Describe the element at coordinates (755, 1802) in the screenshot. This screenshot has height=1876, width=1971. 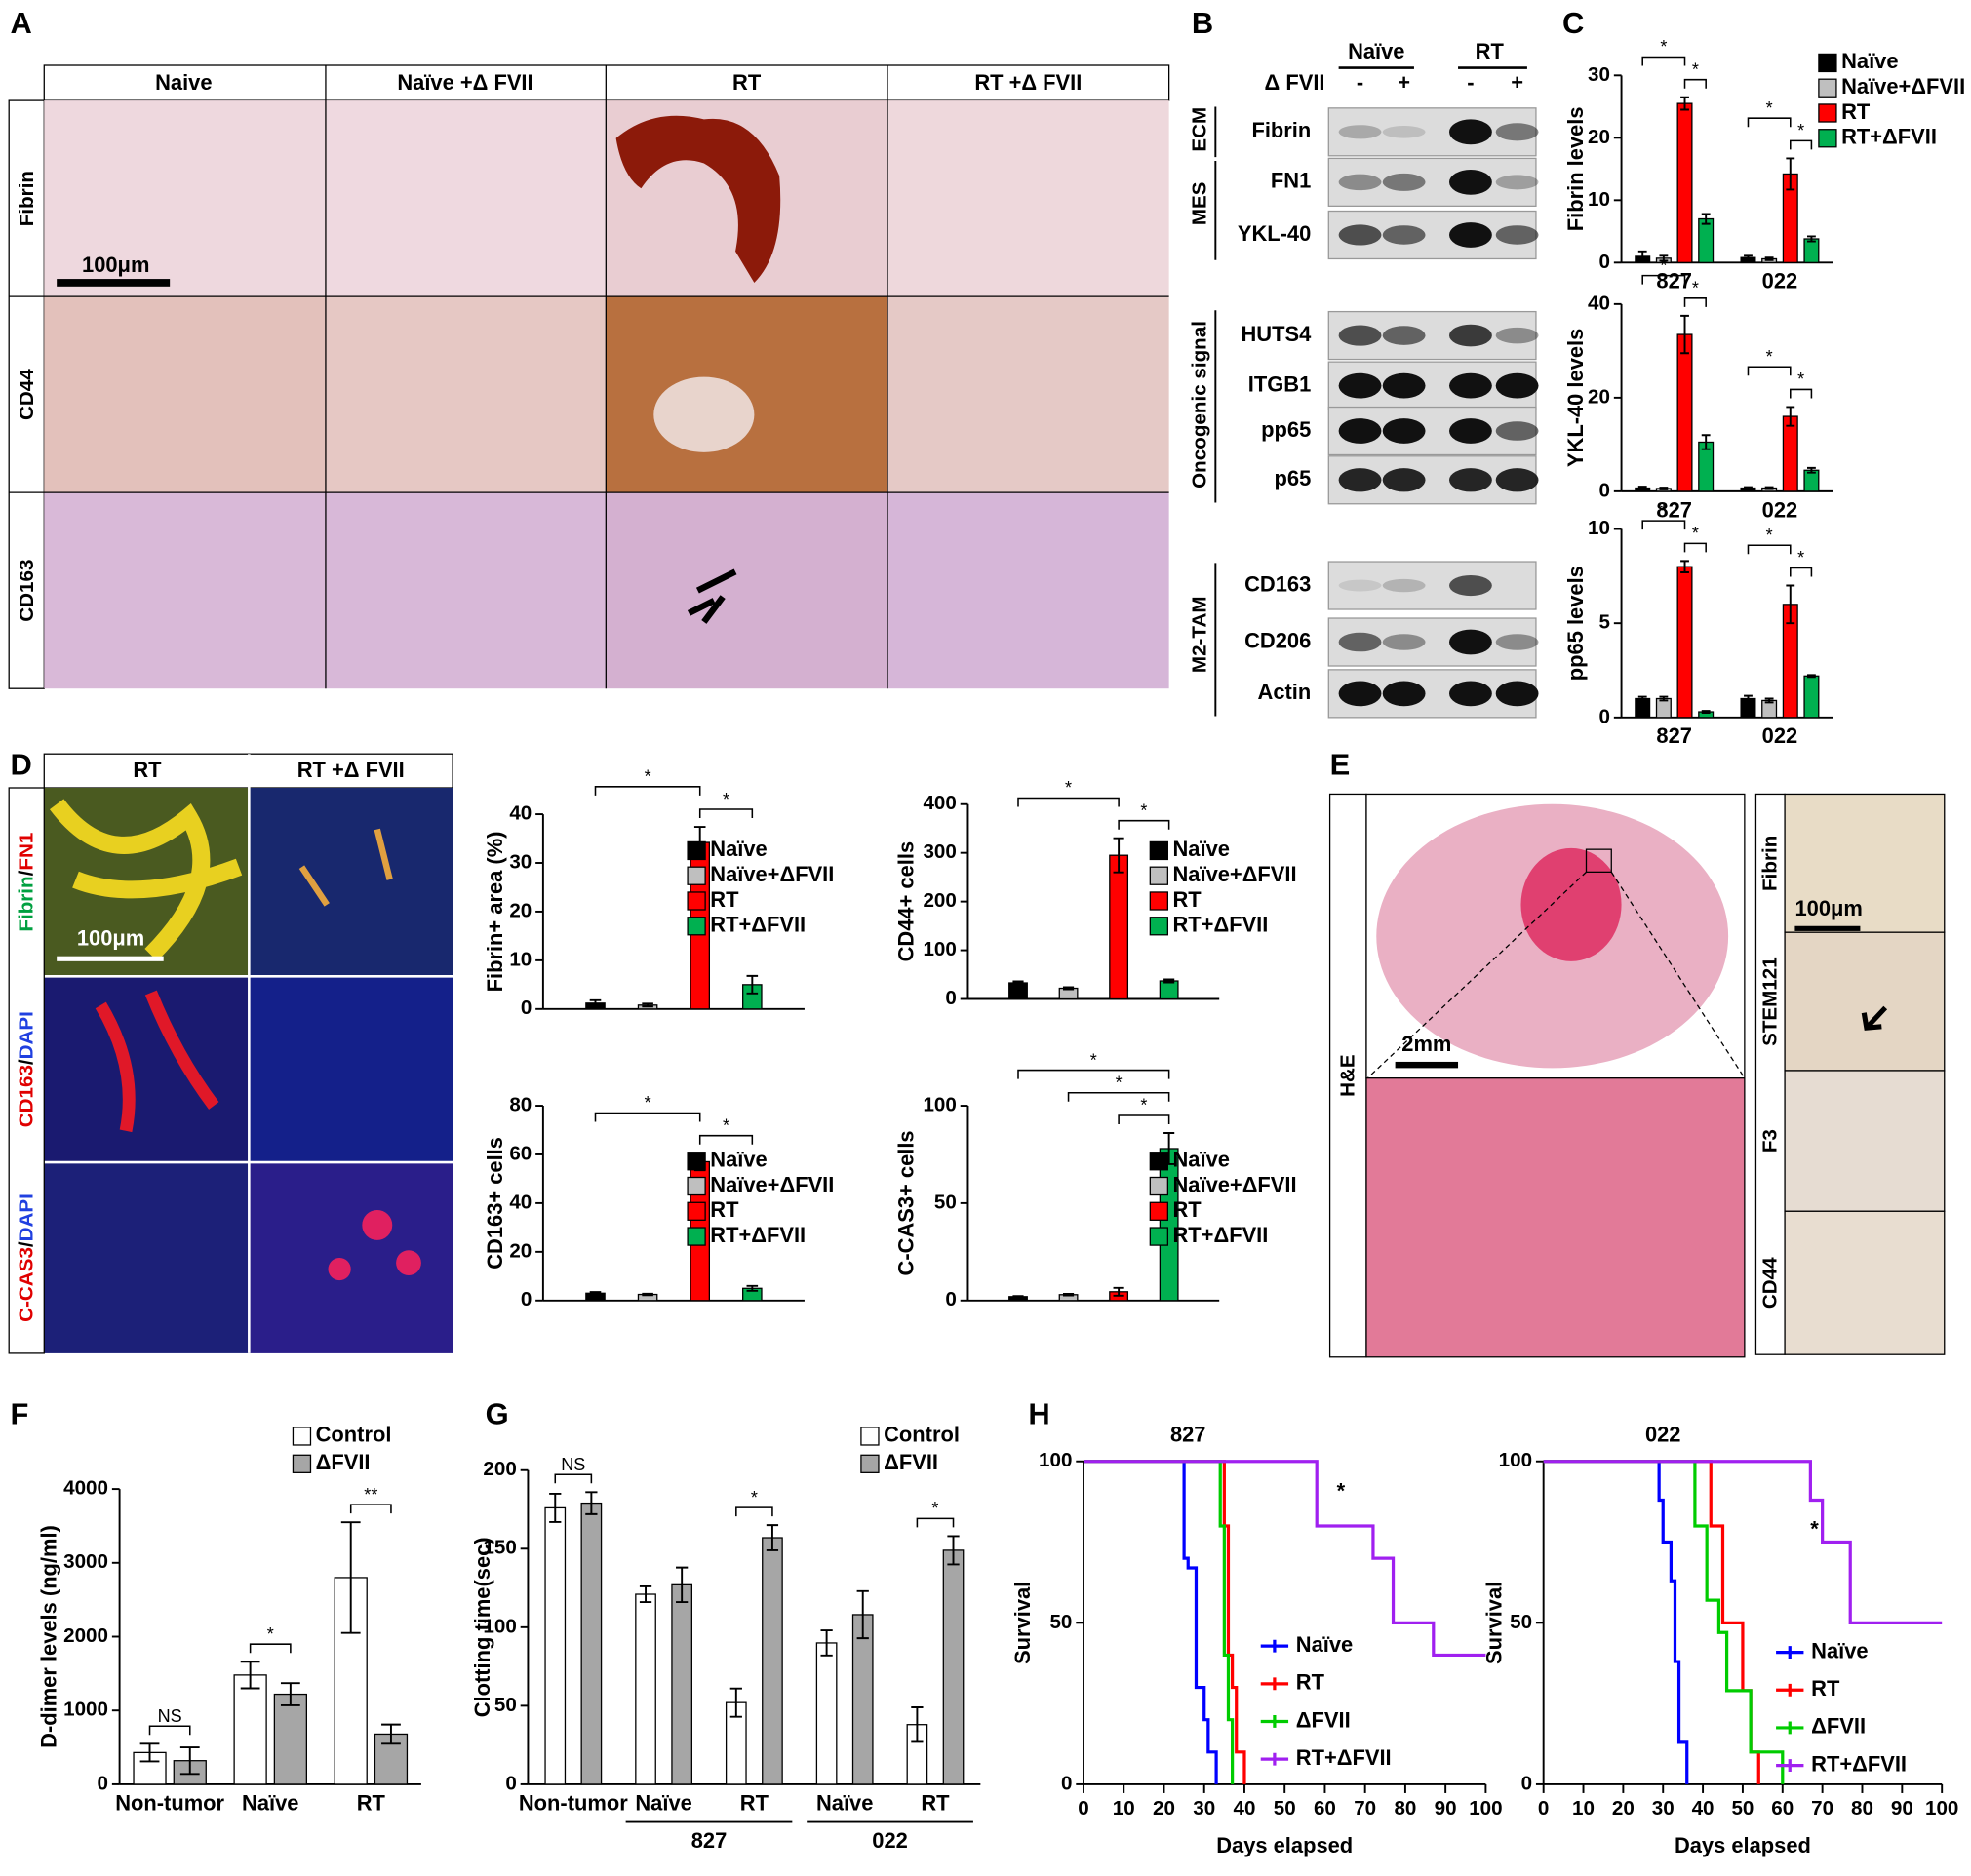
I see `x-tick-label: RT` at that location.